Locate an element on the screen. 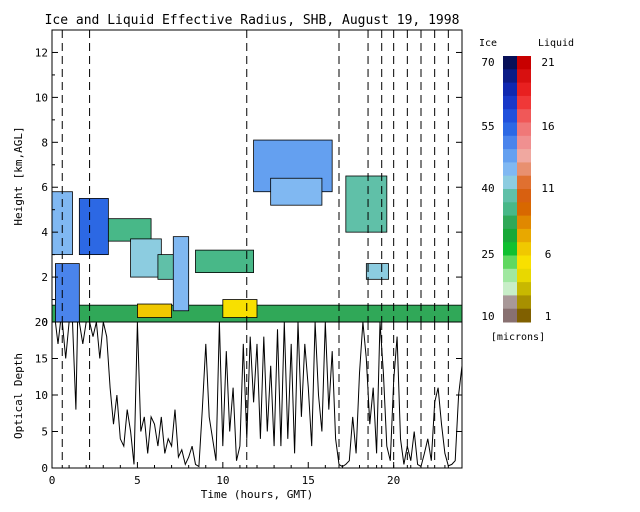 The height and width of the screenshot is (512, 640). optical-depth-axis-label: Optical Depth is located at coordinates (18, 396).